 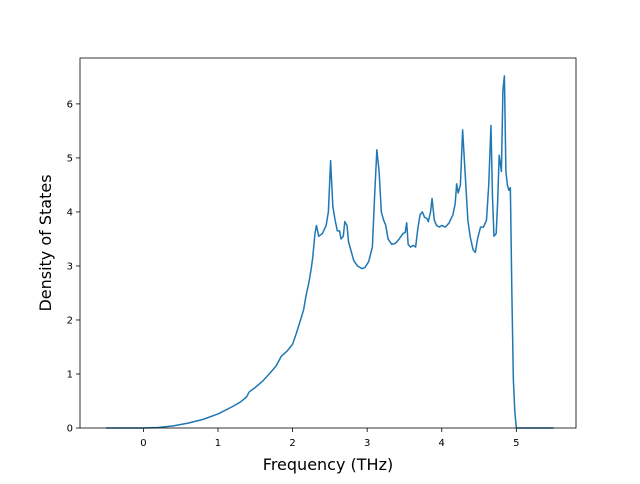 I want to click on y-axis-ticks: 0 1 2 3 4 5 6, so click(x=73, y=267).